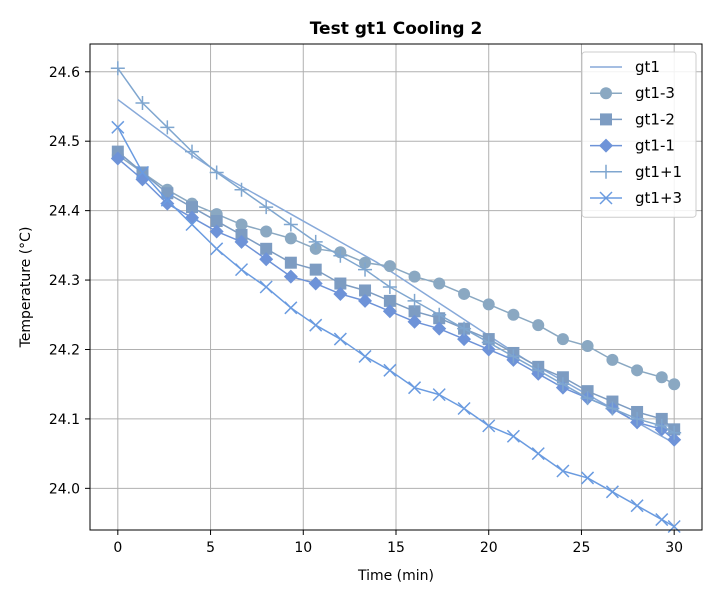  Describe the element at coordinates (655, 93) in the screenshot. I see `legend-label: gt1-3` at that location.